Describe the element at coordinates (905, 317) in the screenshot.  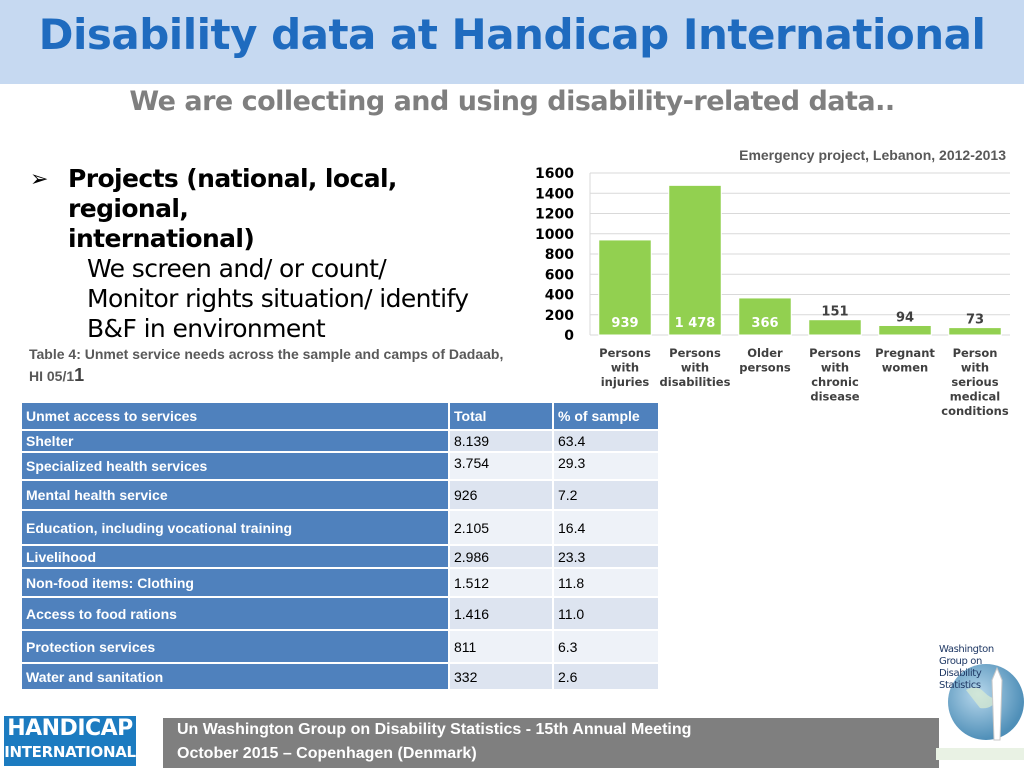
I see `data-label: 94` at that location.